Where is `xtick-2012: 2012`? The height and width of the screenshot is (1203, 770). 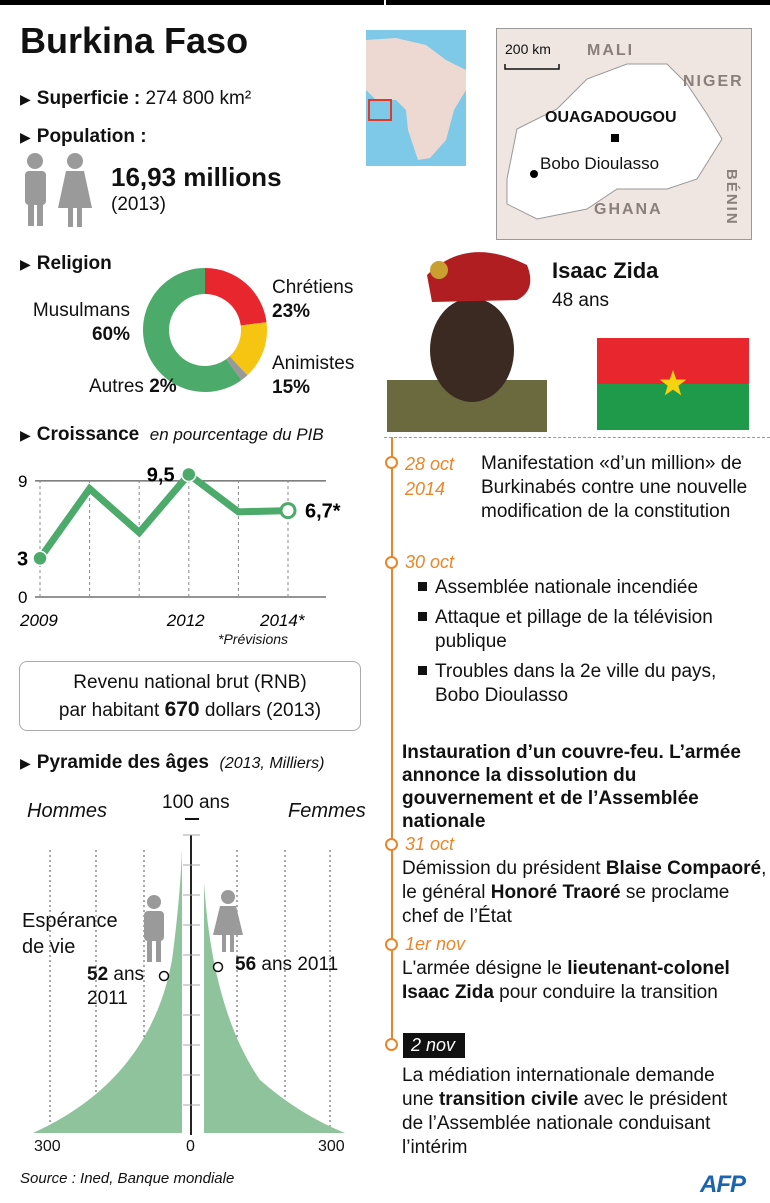
xtick-2012: 2012 is located at coordinates (185, 620).